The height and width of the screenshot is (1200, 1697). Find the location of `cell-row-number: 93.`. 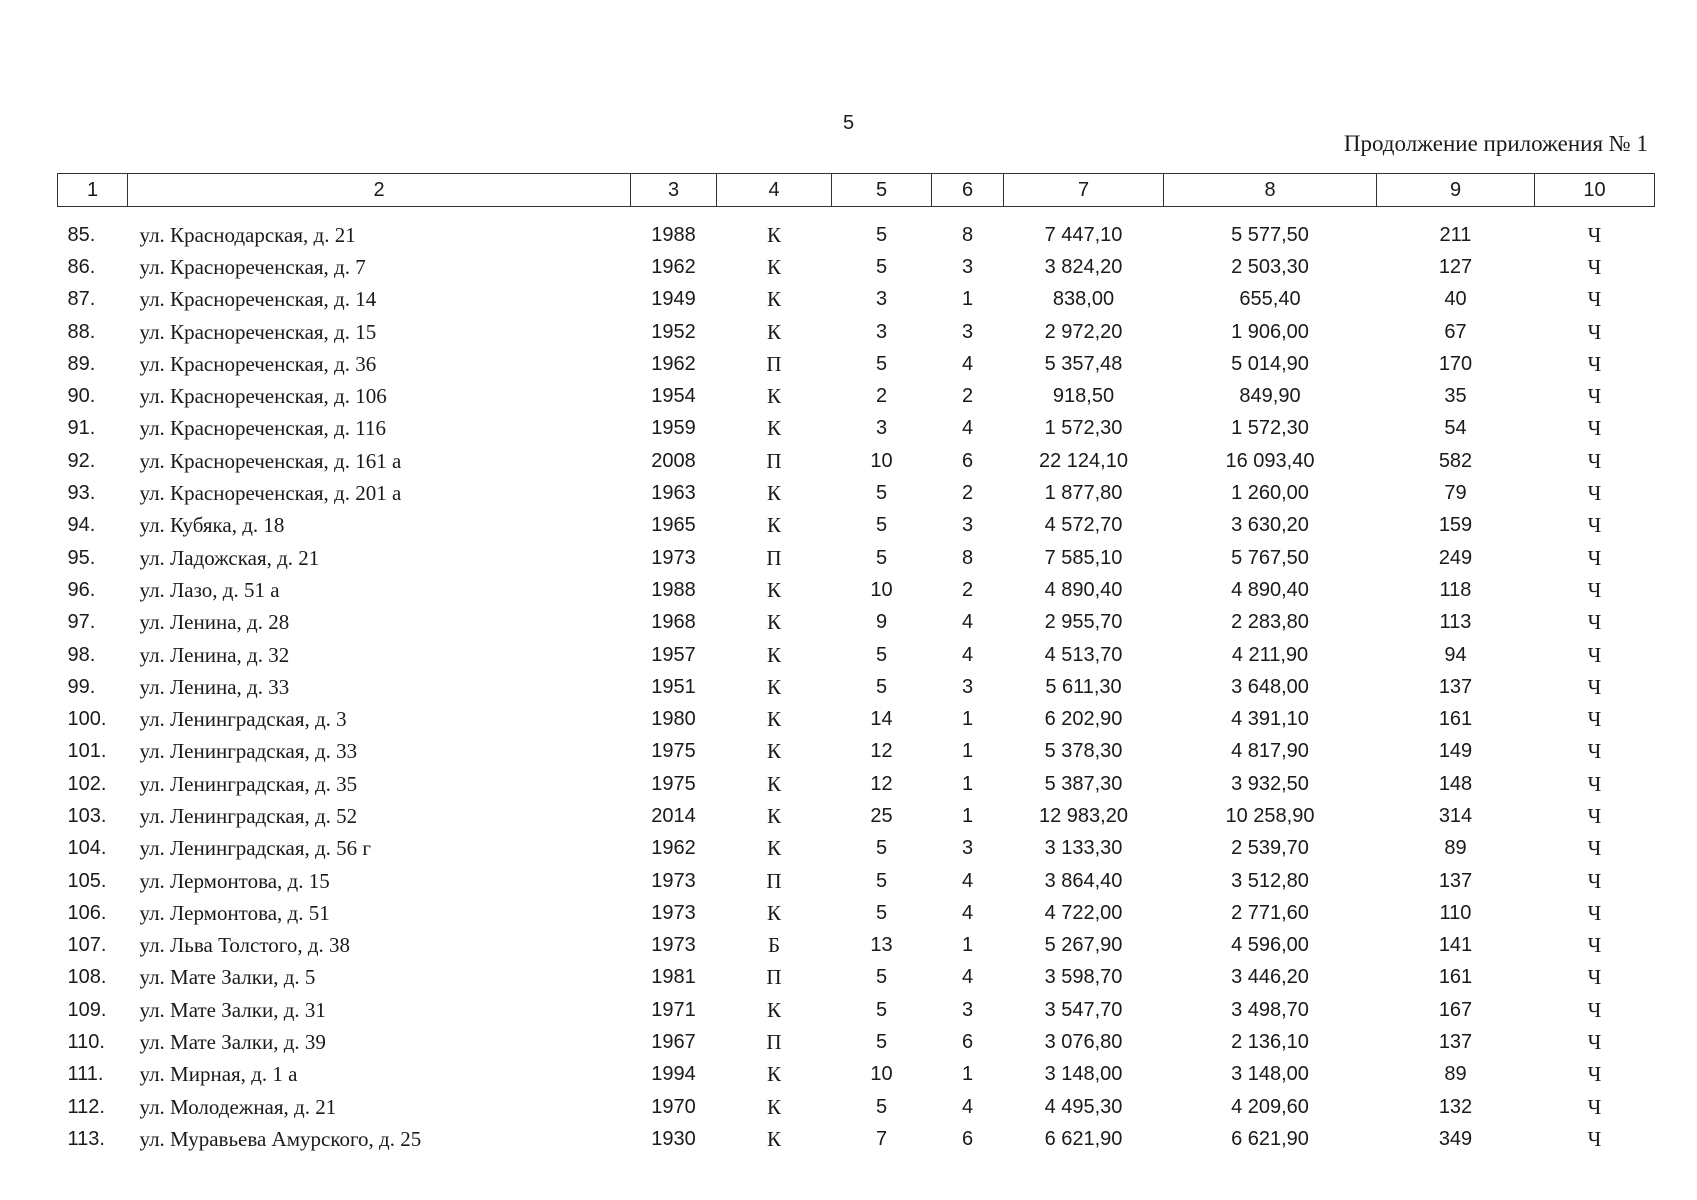

cell-row-number: 93. is located at coordinates (81, 493).